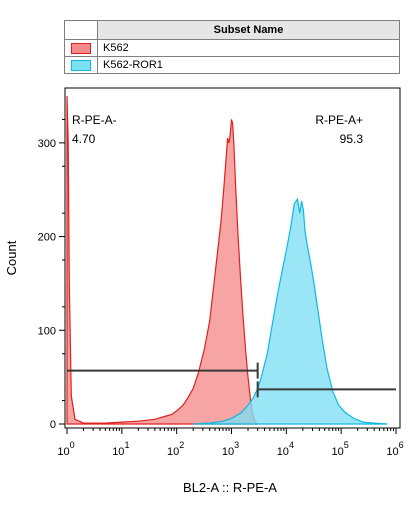  Describe the element at coordinates (47, 331) in the screenshot. I see `y-tick-label: 100` at that location.